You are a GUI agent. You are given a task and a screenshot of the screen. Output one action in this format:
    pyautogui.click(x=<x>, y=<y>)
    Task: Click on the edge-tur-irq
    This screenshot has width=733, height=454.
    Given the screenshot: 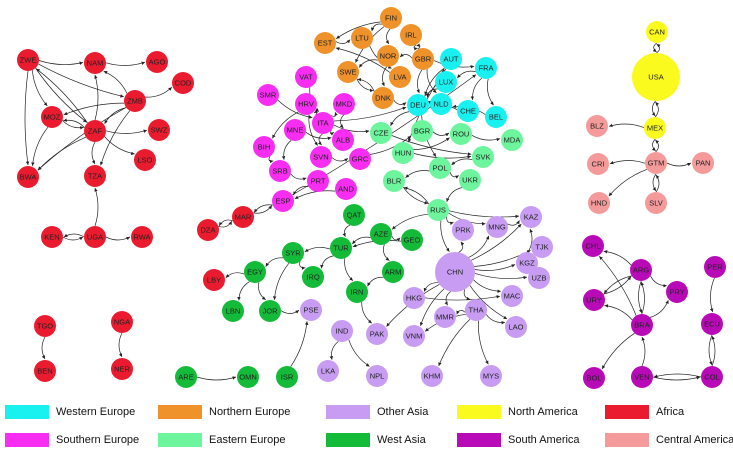 What is the action you would take?
    pyautogui.click(x=327, y=262)
    